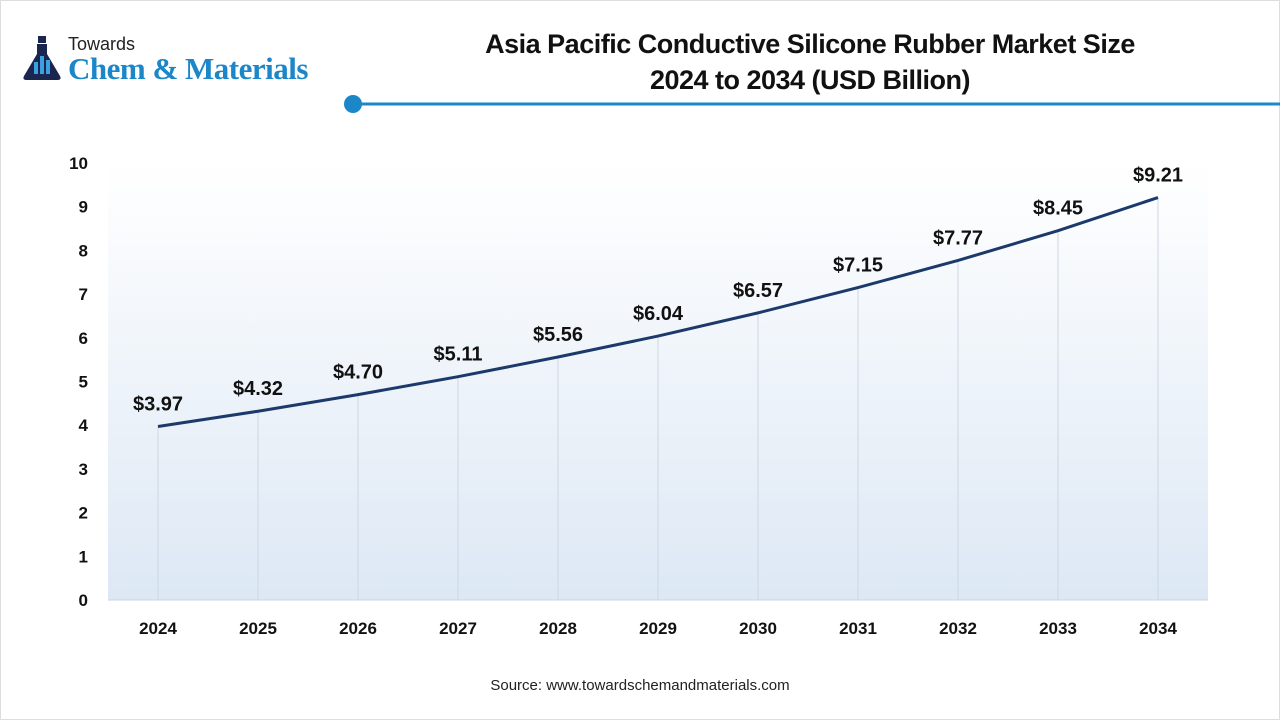 This screenshot has width=1280, height=720. I want to click on x-tick-label: 2032, so click(958, 628).